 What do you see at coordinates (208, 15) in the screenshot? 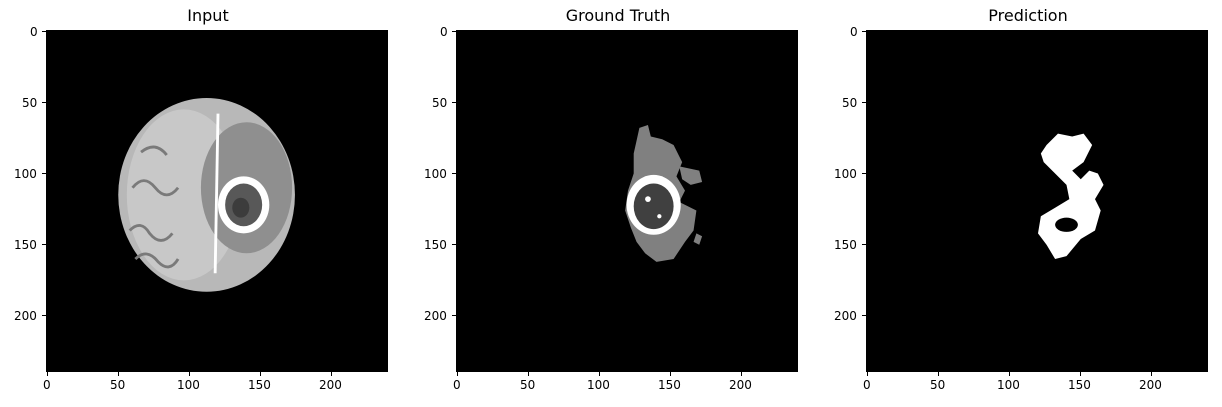
I see `panel-title-input: Input` at bounding box center [208, 15].